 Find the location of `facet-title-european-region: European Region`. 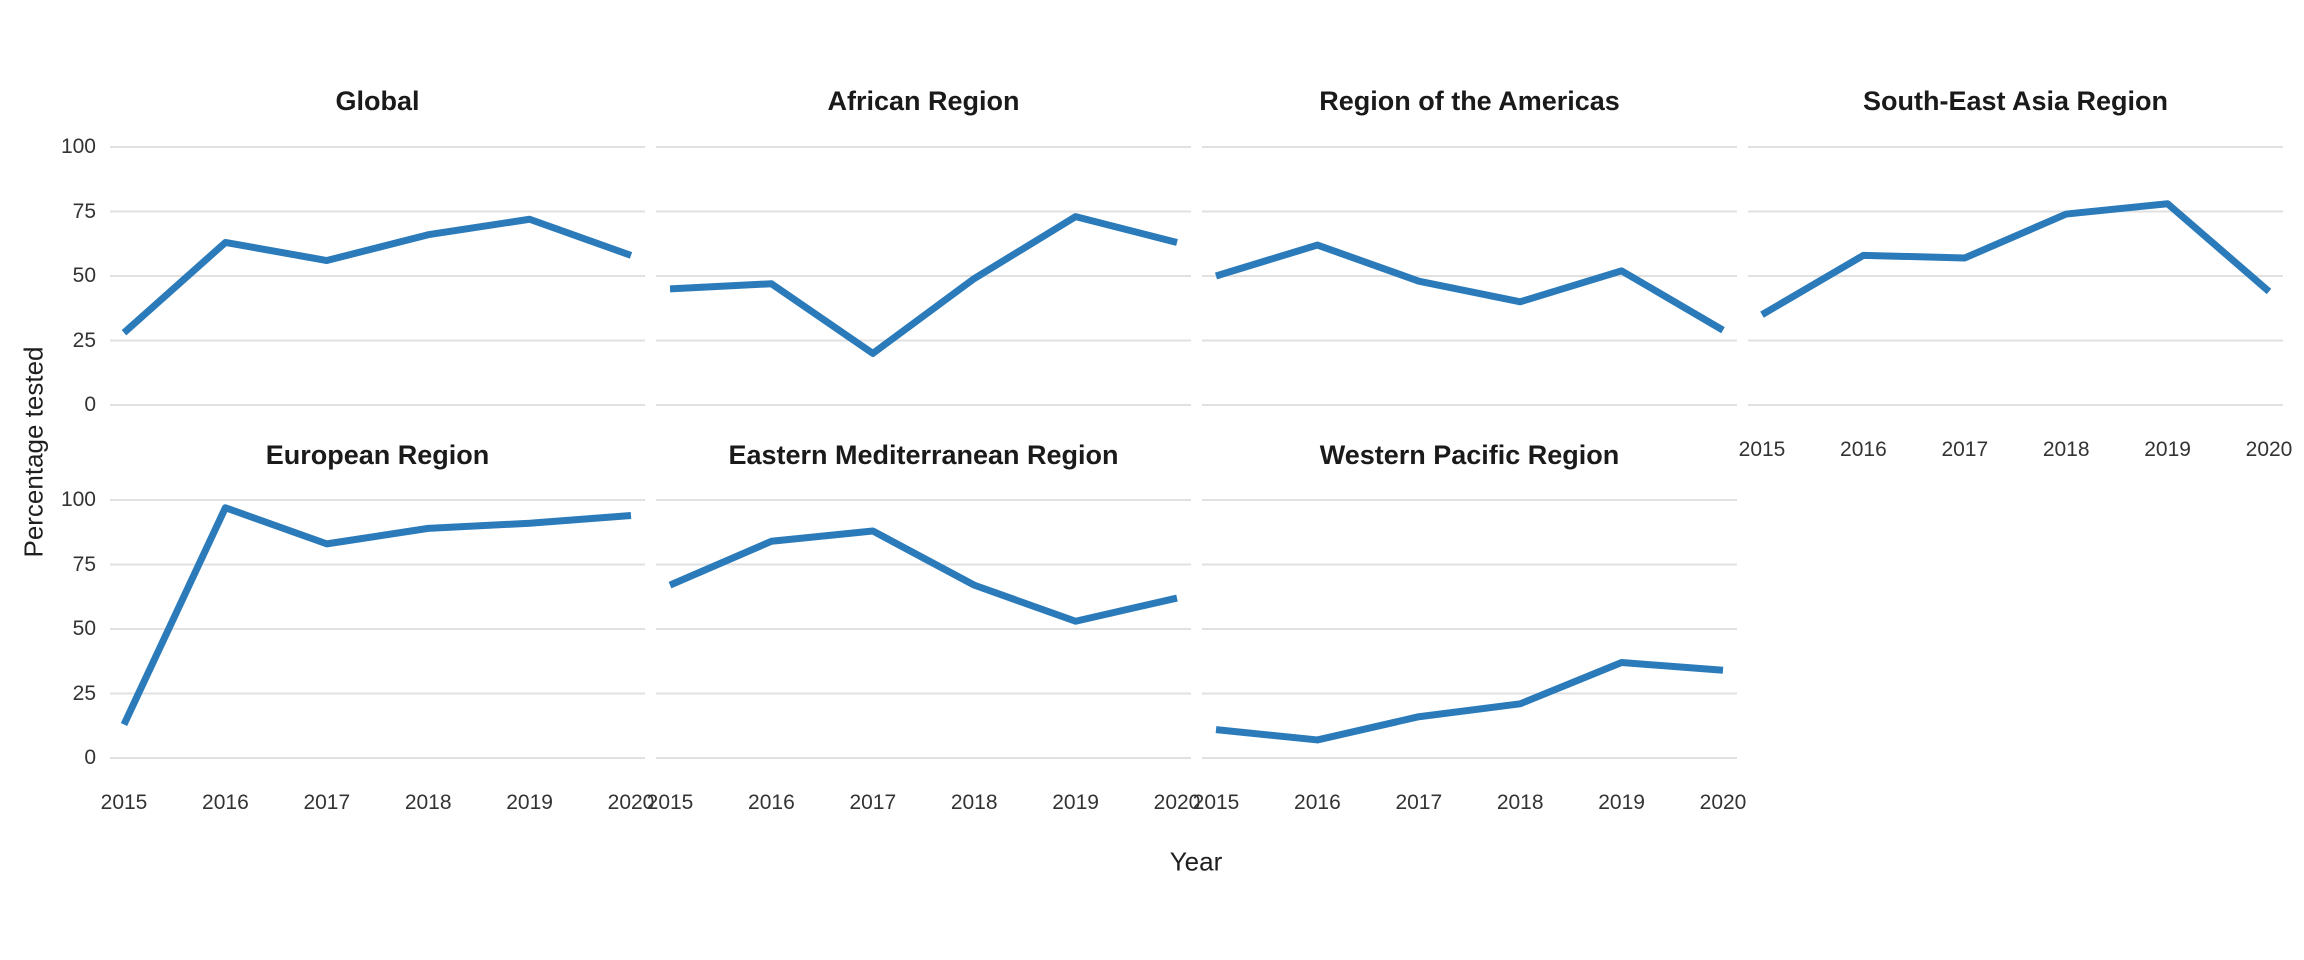

facet-title-european-region: European Region is located at coordinates (377, 455).